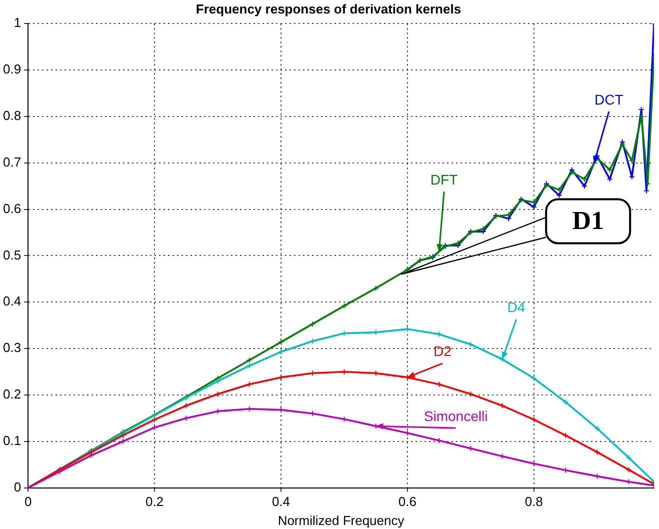 The image size is (659, 529). I want to click on y-tick-label: 0, so click(18, 486).